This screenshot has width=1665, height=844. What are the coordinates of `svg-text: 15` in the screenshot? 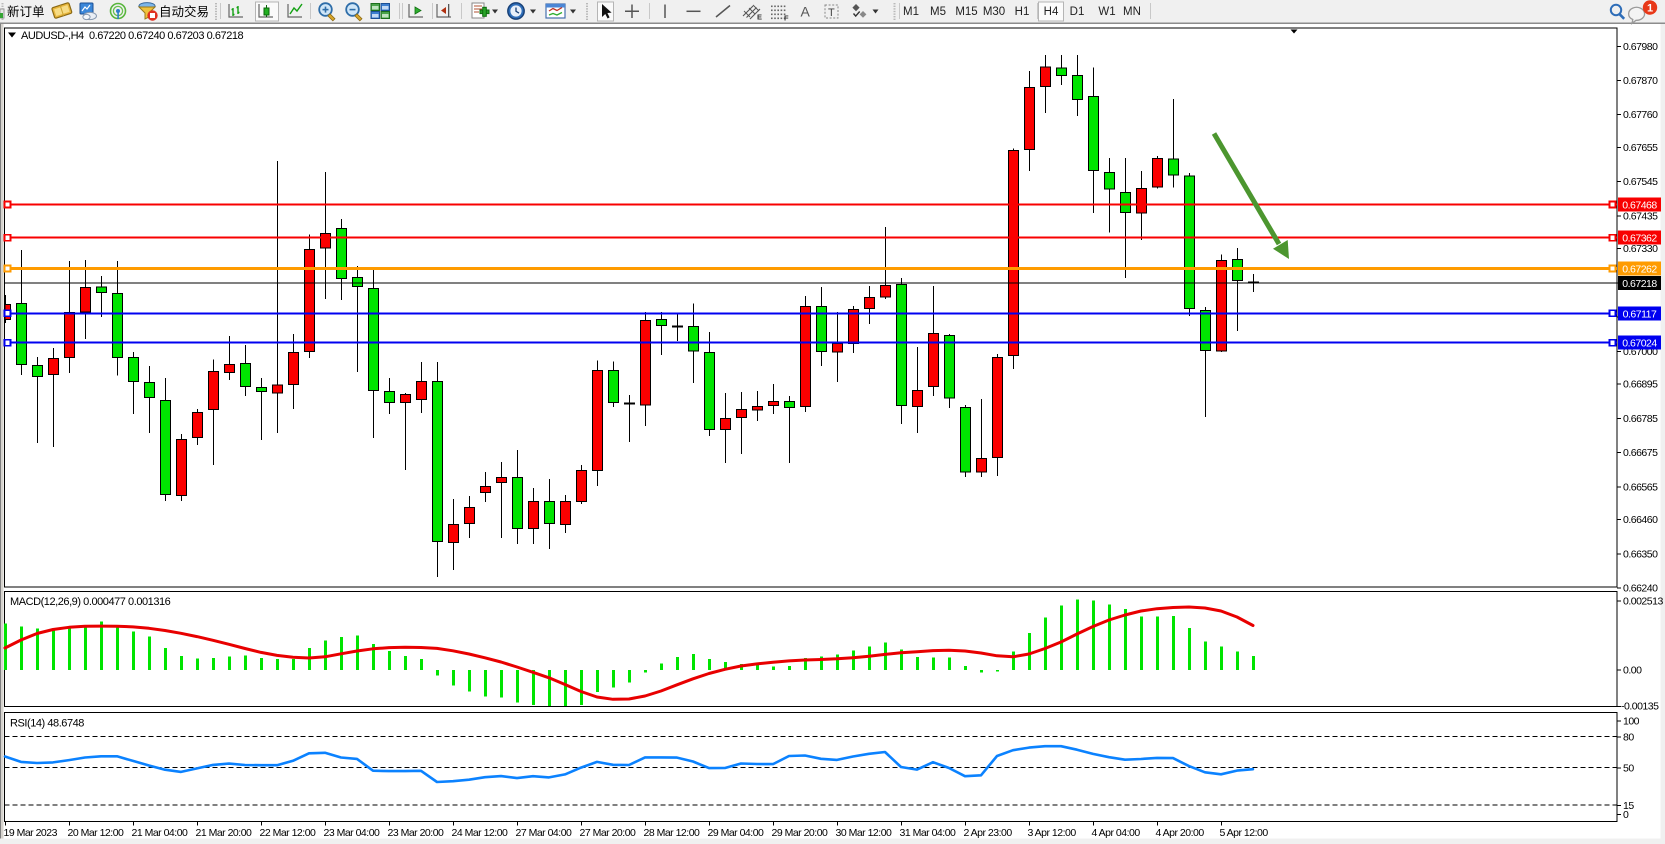 It's located at (1628, 806).